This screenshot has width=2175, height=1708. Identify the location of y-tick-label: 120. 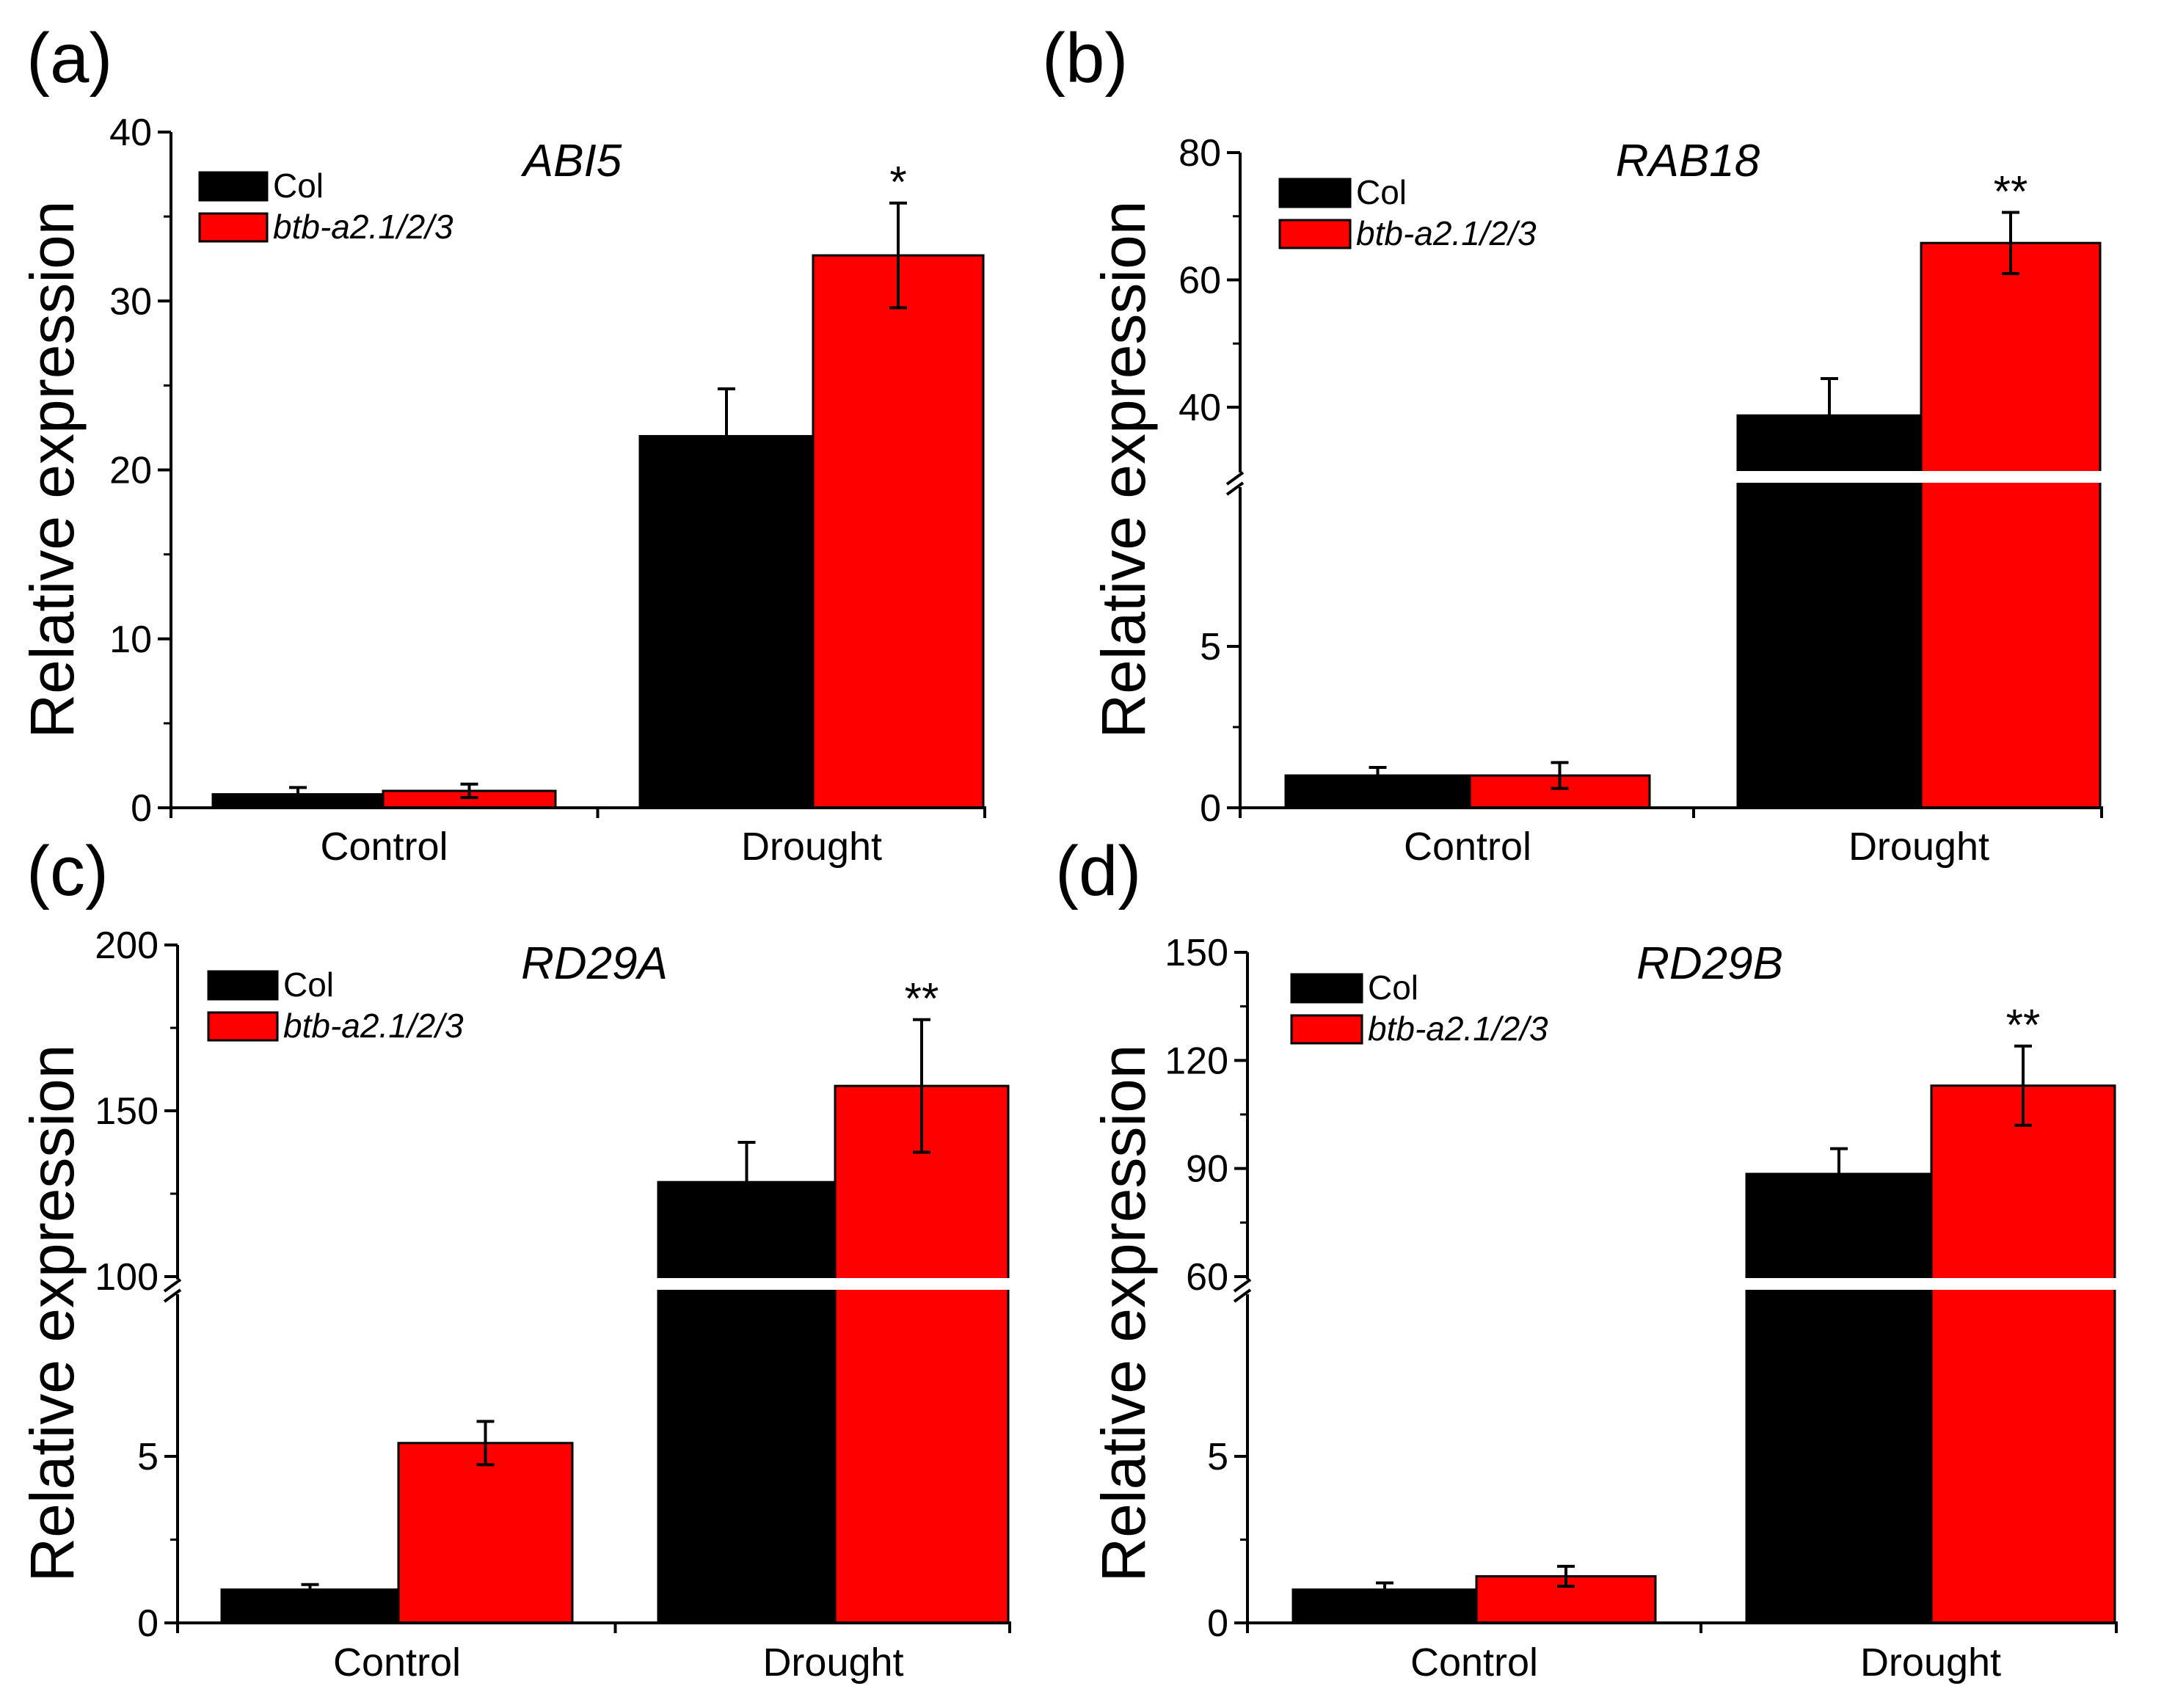
(1196, 1061).